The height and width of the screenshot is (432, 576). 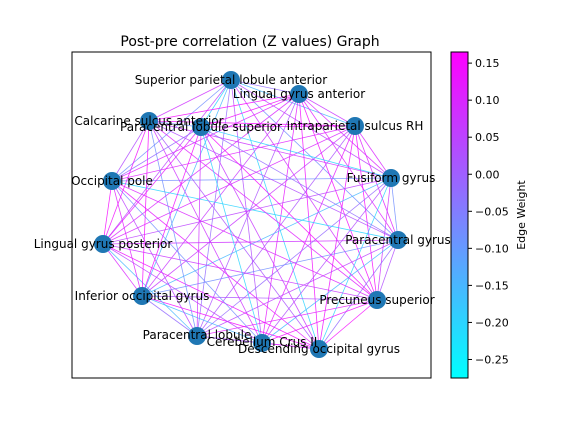 I want to click on node-label: Precuneus superior, so click(x=376, y=300).